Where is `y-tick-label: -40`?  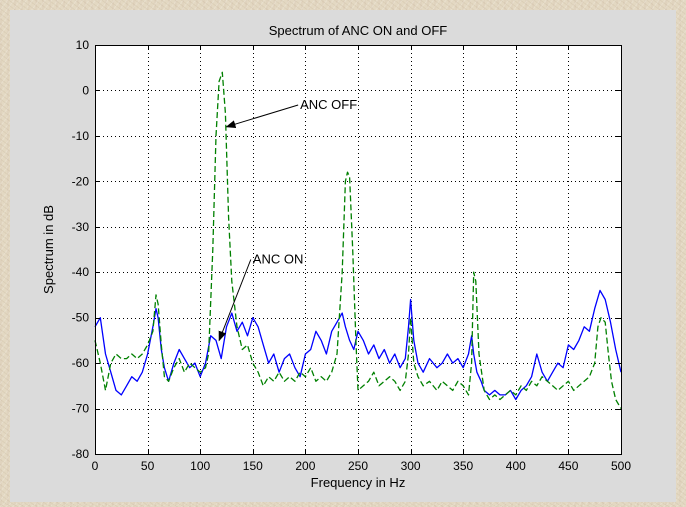
y-tick-label: -40 is located at coordinates (81, 272).